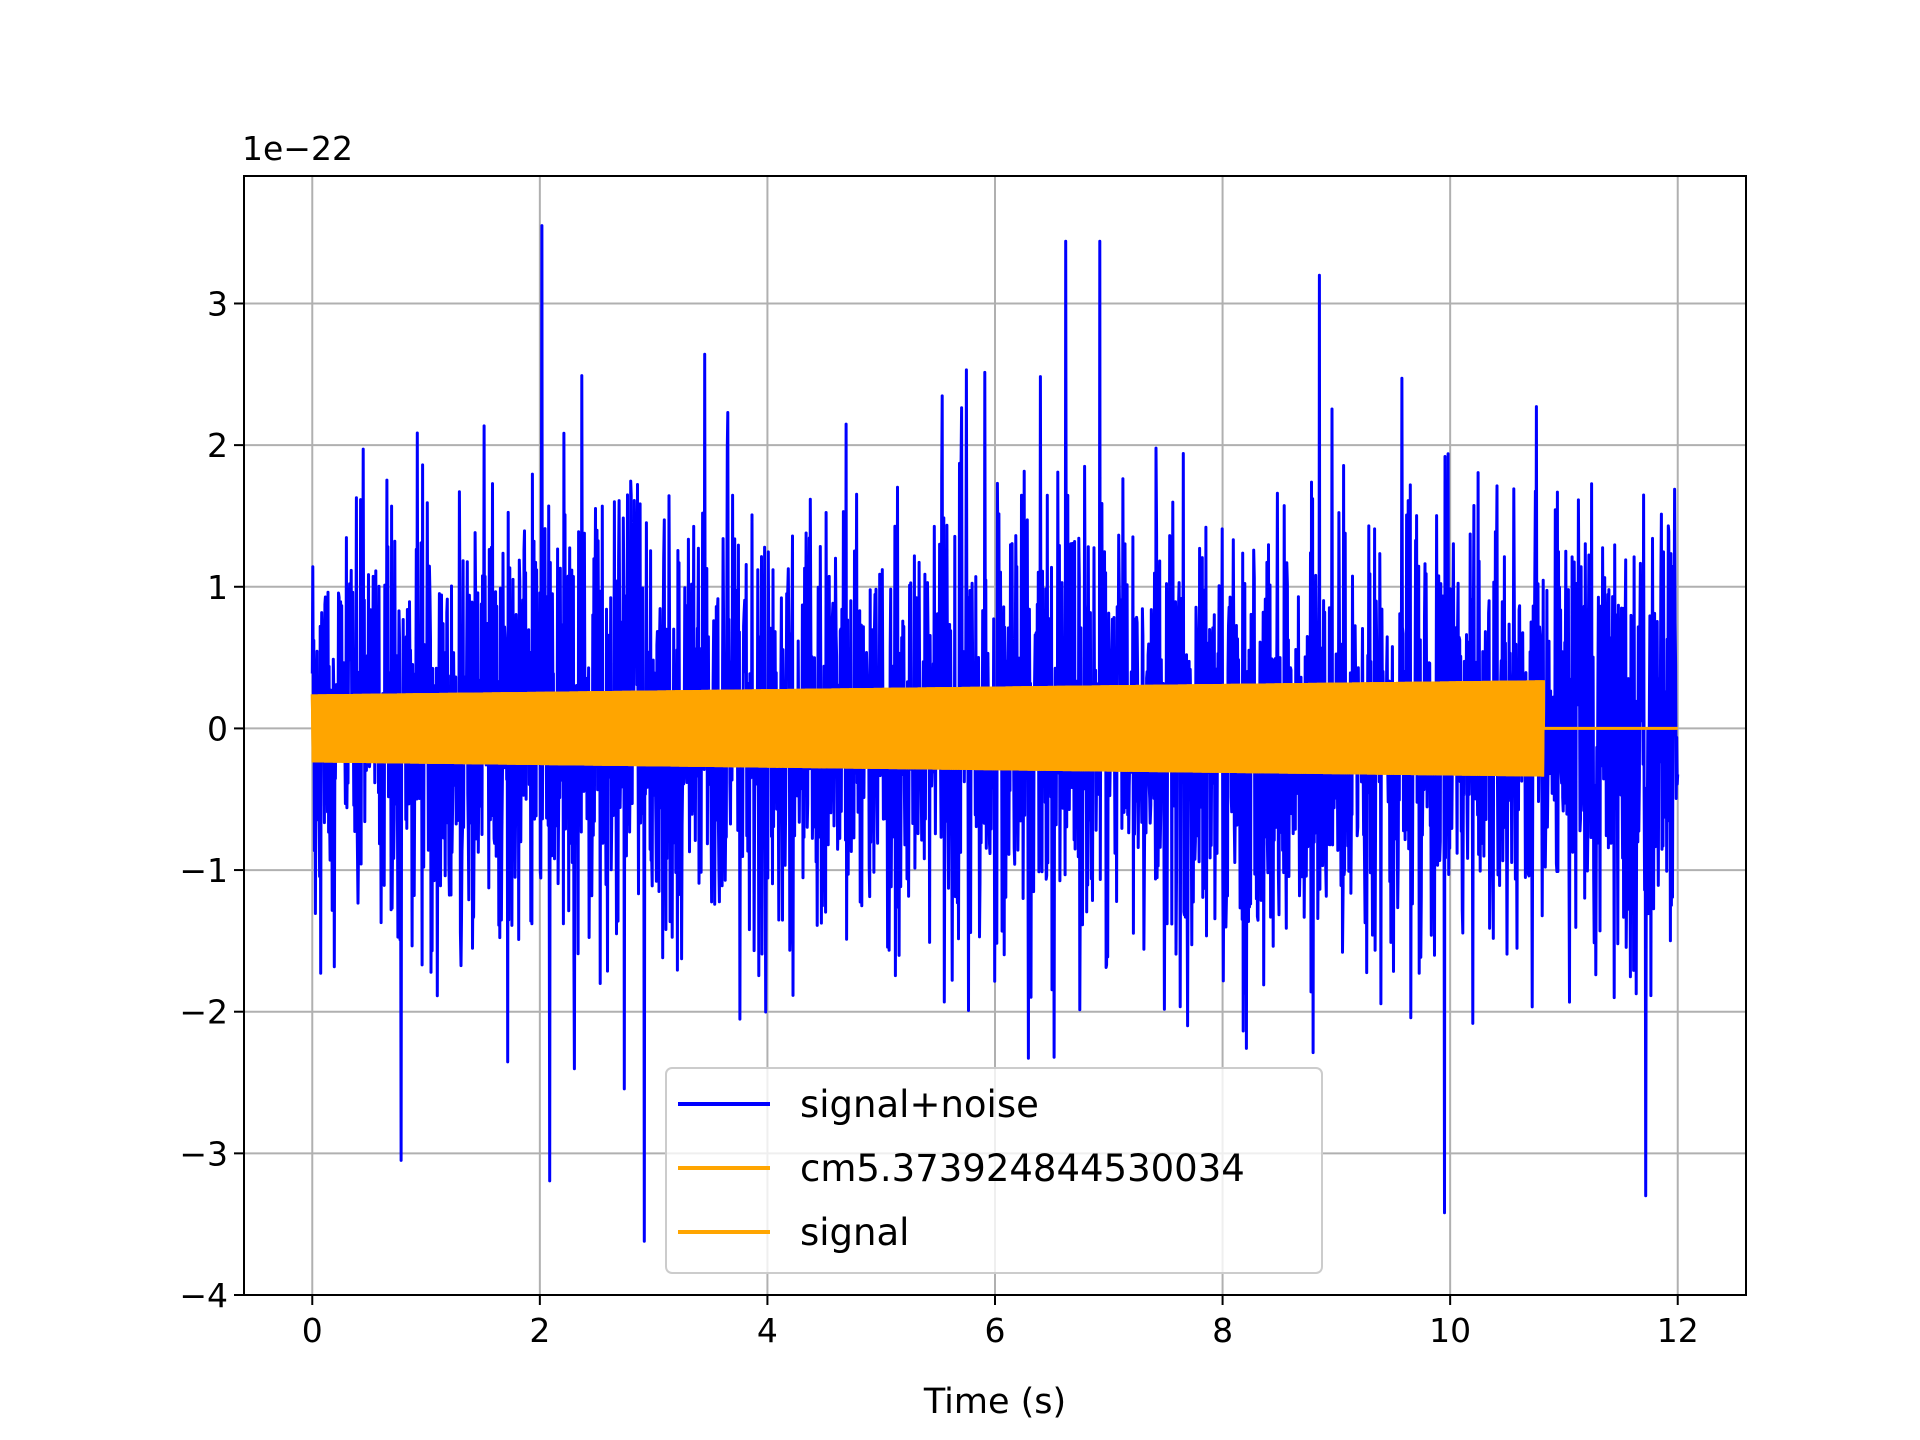  Describe the element at coordinates (297, 148) in the screenshot. I see `offset-text: 1e−22` at that location.